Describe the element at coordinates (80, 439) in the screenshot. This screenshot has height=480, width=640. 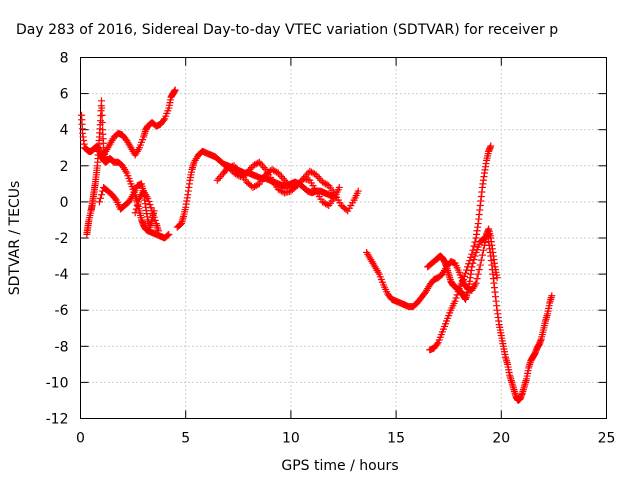
I see `x-tick-label: 0` at that location.